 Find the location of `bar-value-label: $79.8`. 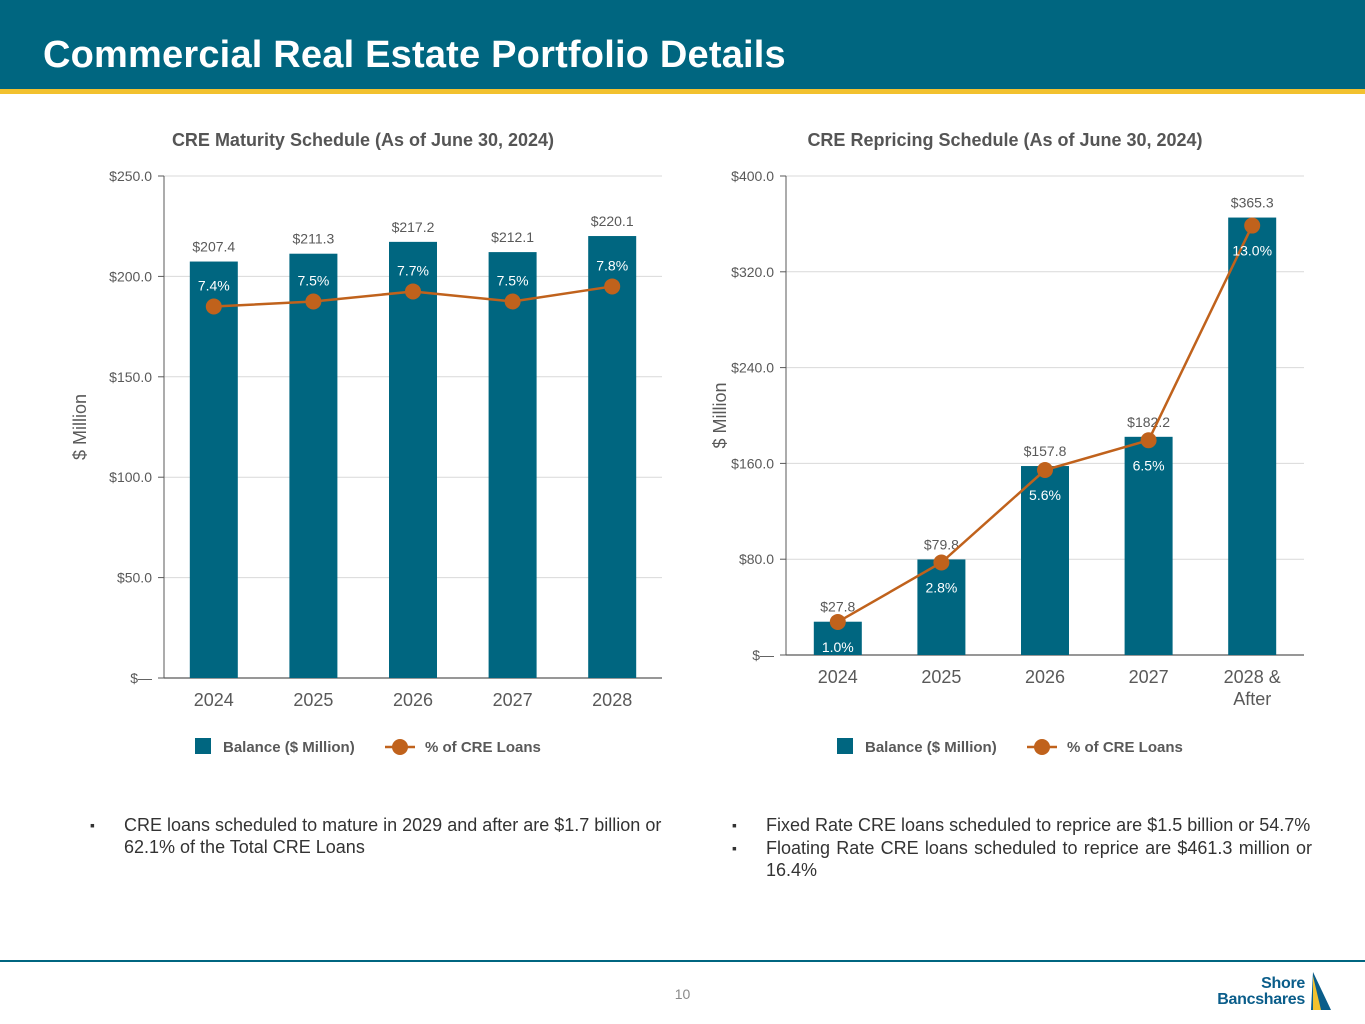

bar-value-label: $79.8 is located at coordinates (941, 544).